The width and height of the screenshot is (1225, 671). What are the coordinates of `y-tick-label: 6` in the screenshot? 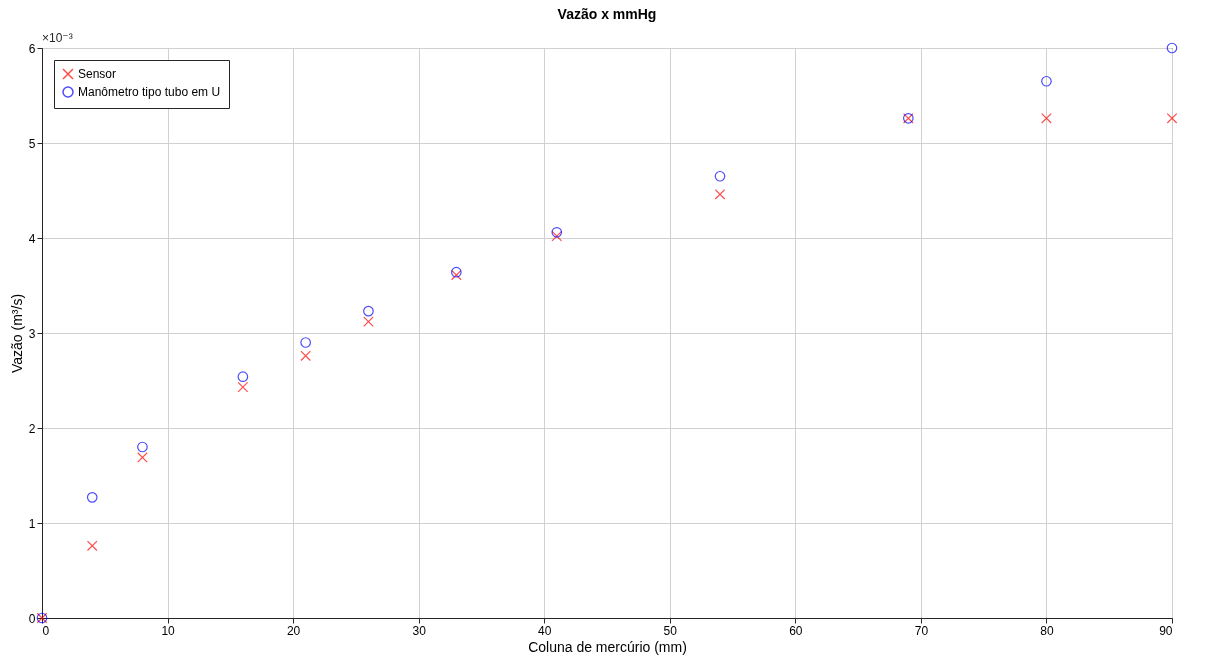 It's located at (32, 48).